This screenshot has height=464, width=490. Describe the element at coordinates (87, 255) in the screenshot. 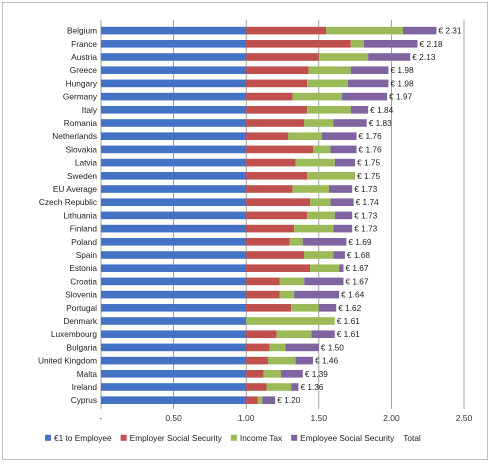

I see `category-label: Spain` at that location.